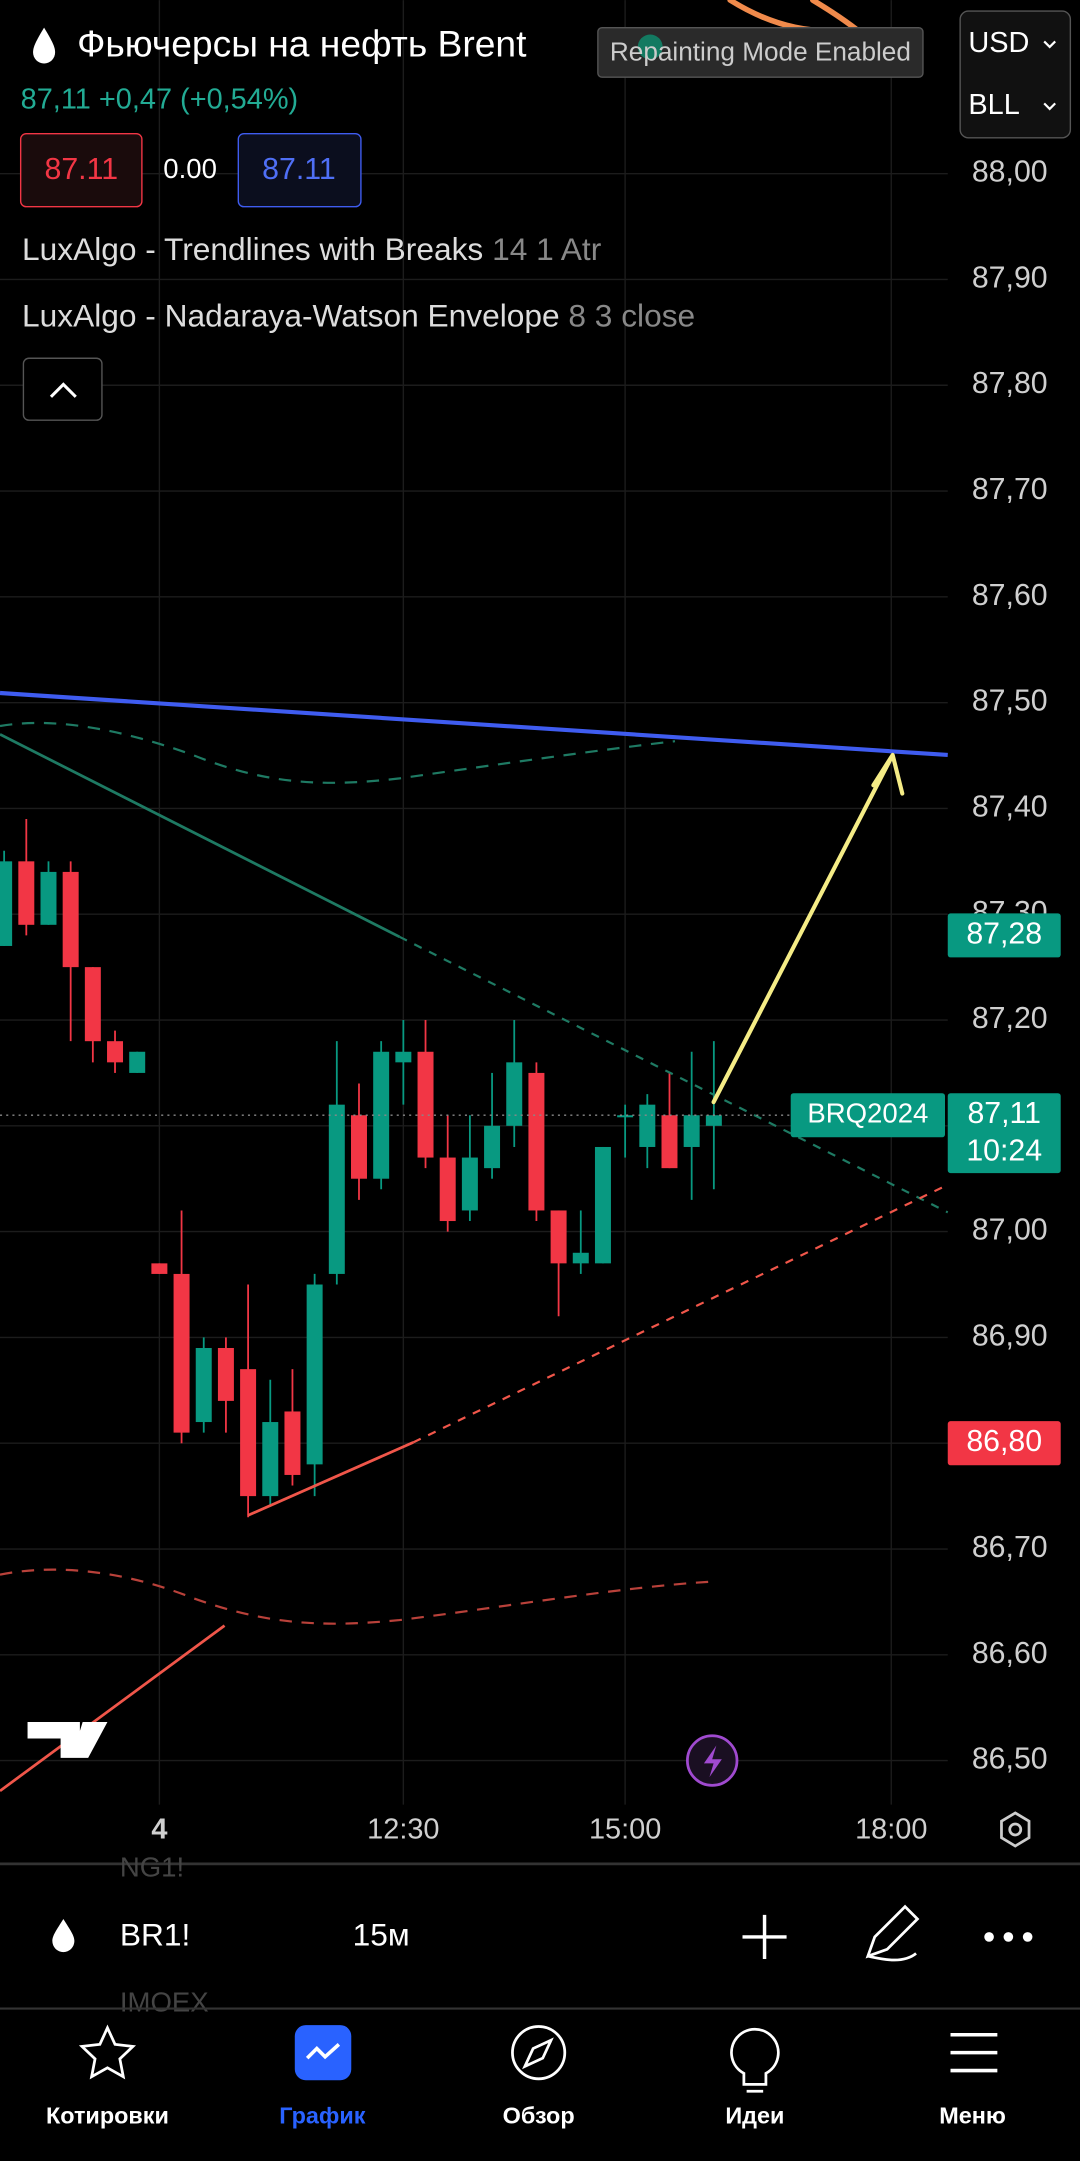 The height and width of the screenshot is (2161, 1080). I want to click on y-tick-label: 87,70, so click(1010, 489).